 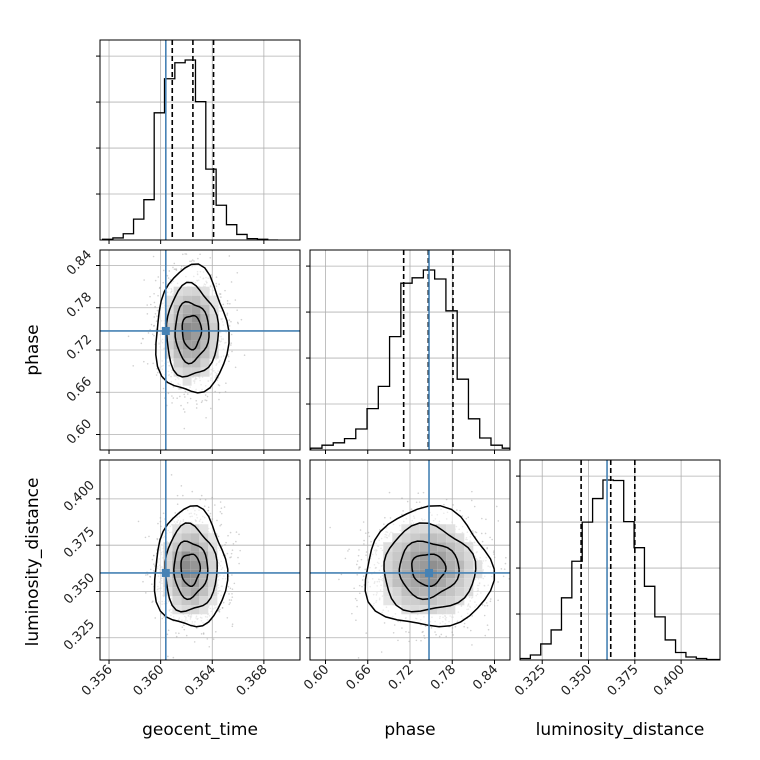 I want to click on x-tick-label-luminosity-distance-3: 0.400, so click(x=669, y=680).